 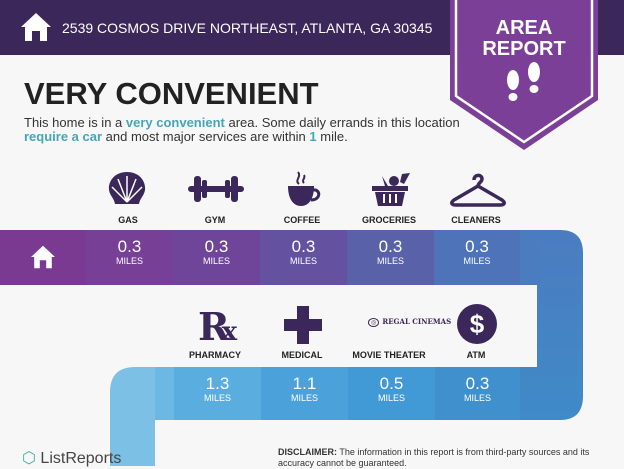 I want to click on desc-text: This home is in a, so click(x=75, y=122).